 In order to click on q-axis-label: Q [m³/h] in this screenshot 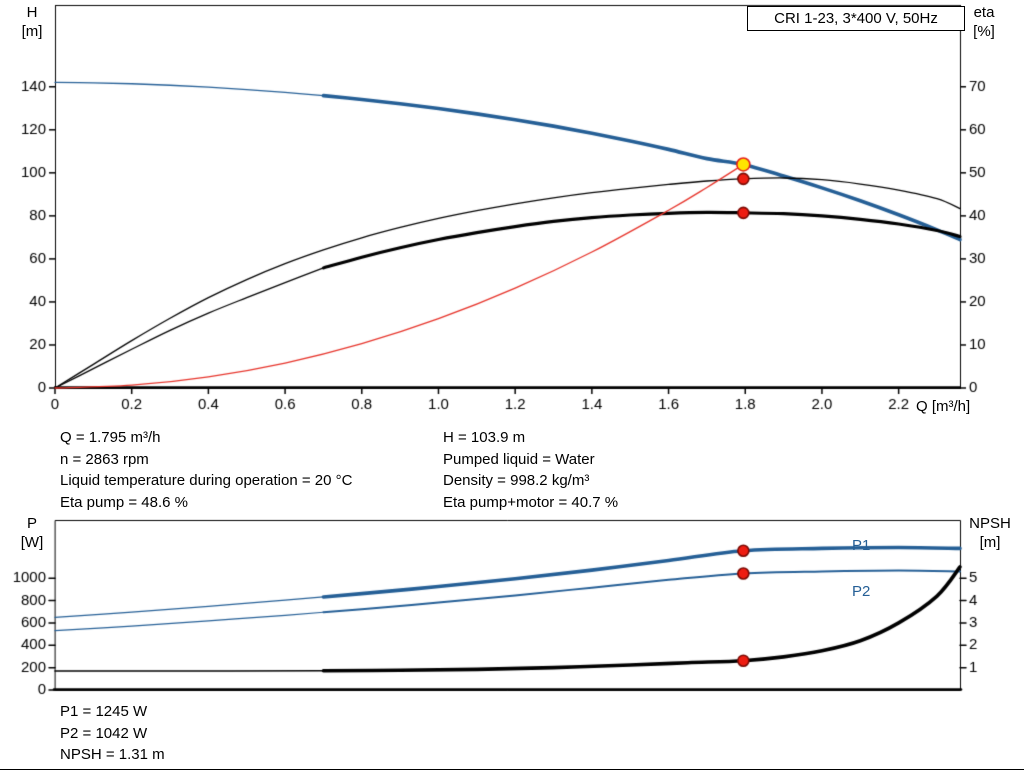, I will do `click(943, 406)`.